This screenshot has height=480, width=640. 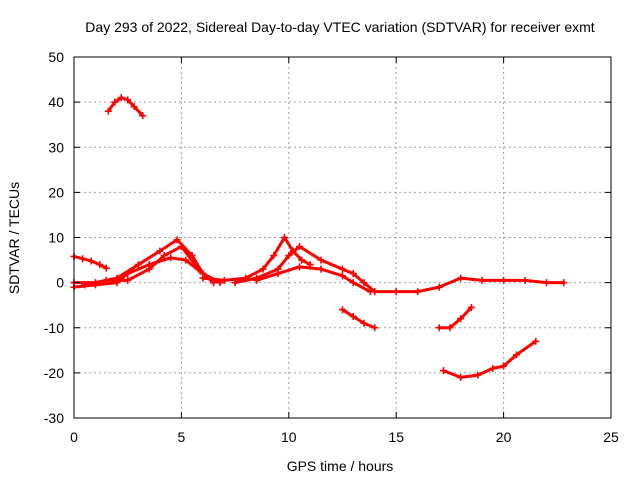 I want to click on x-tick-label: 20, so click(x=504, y=437).